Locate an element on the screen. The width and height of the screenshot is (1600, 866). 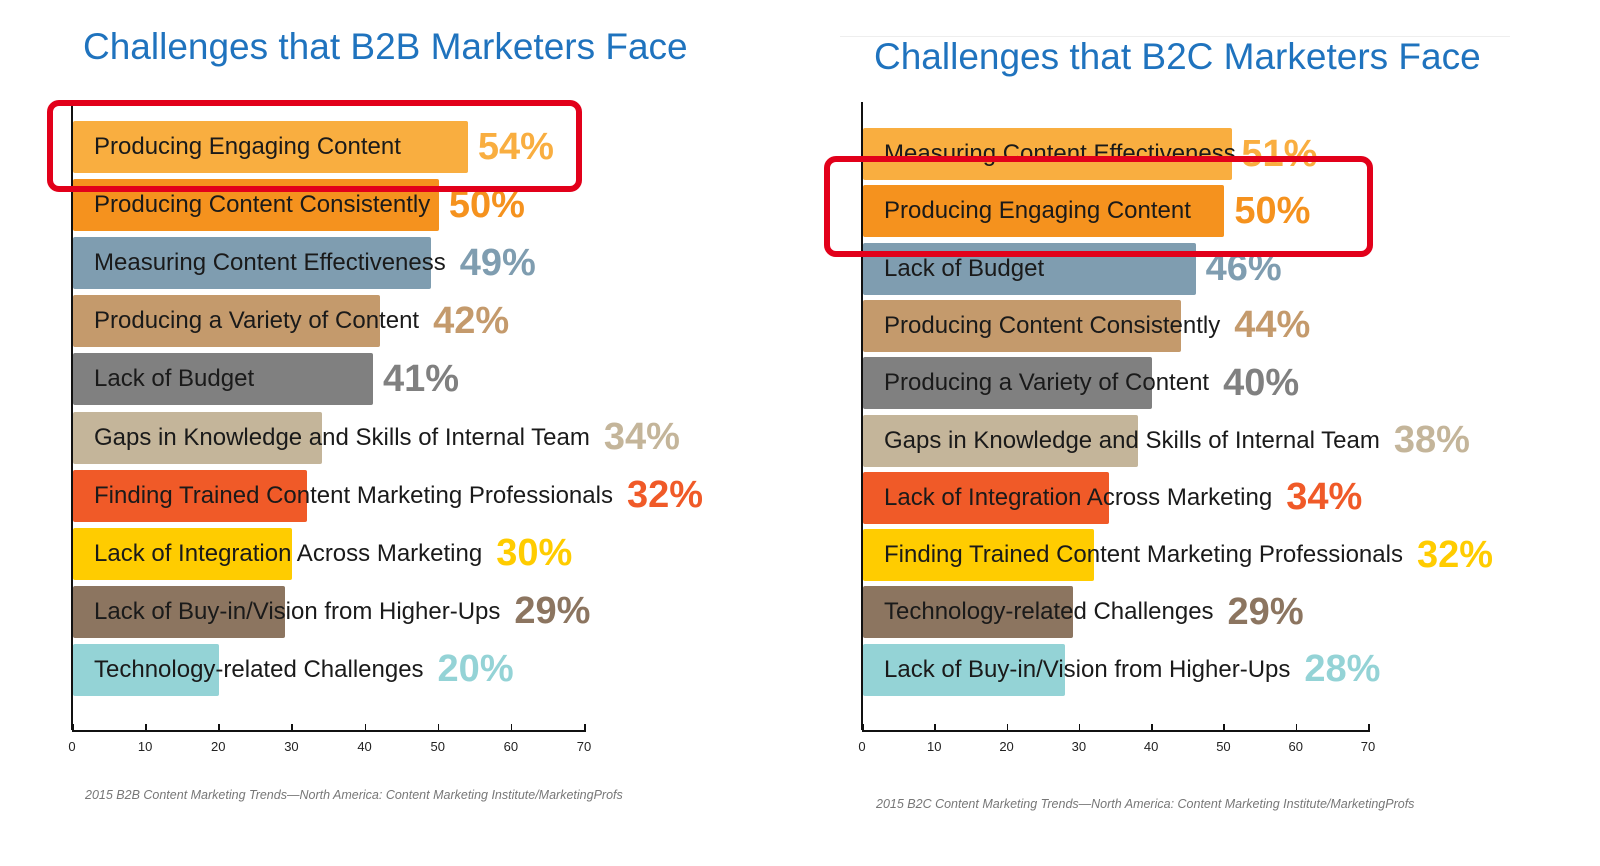
value-label: 50% is located at coordinates (1272, 210).